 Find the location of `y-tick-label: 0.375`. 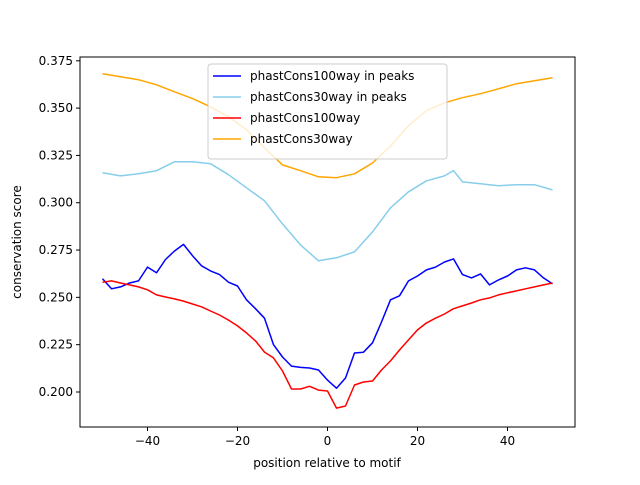

y-tick-label: 0.375 is located at coordinates (56, 61).